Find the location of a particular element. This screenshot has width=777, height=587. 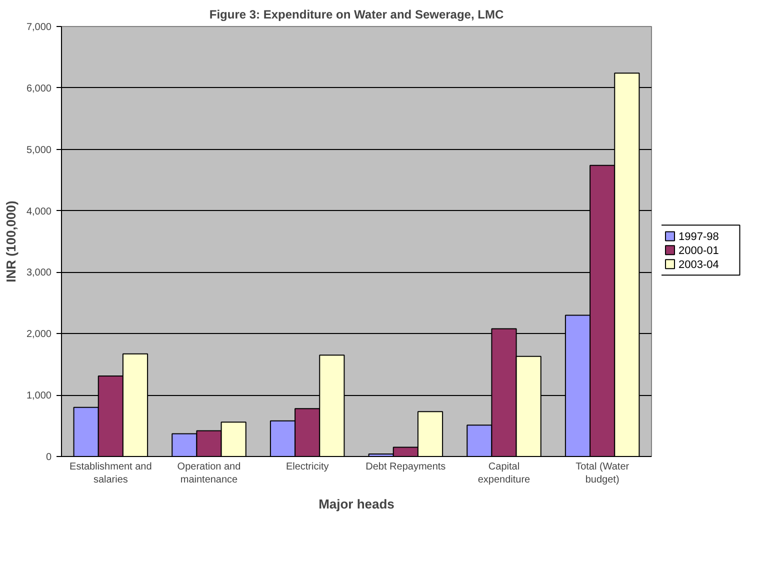

y-tick-label: 6,000 is located at coordinates (39, 88).